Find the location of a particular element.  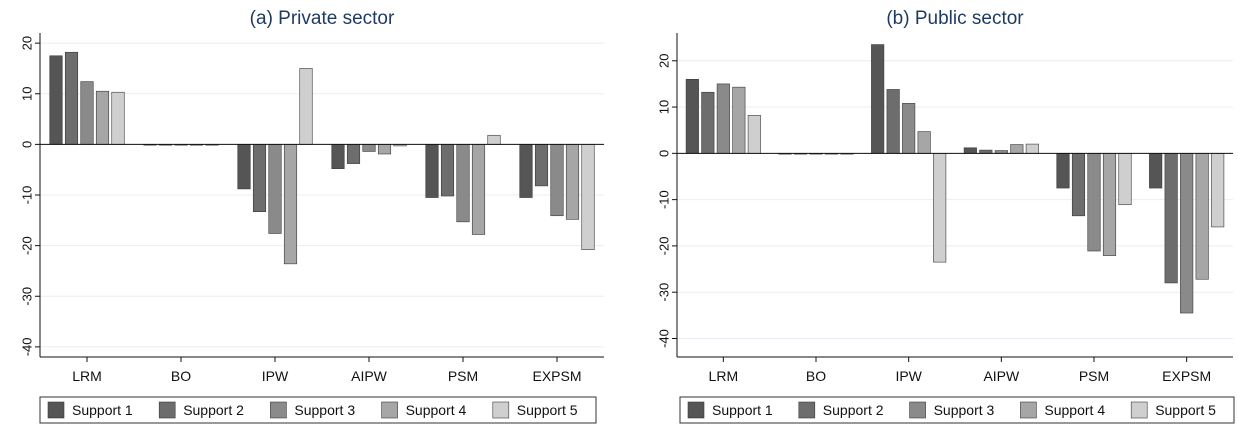

chart-title: (b) Public sector is located at coordinates (955, 18).